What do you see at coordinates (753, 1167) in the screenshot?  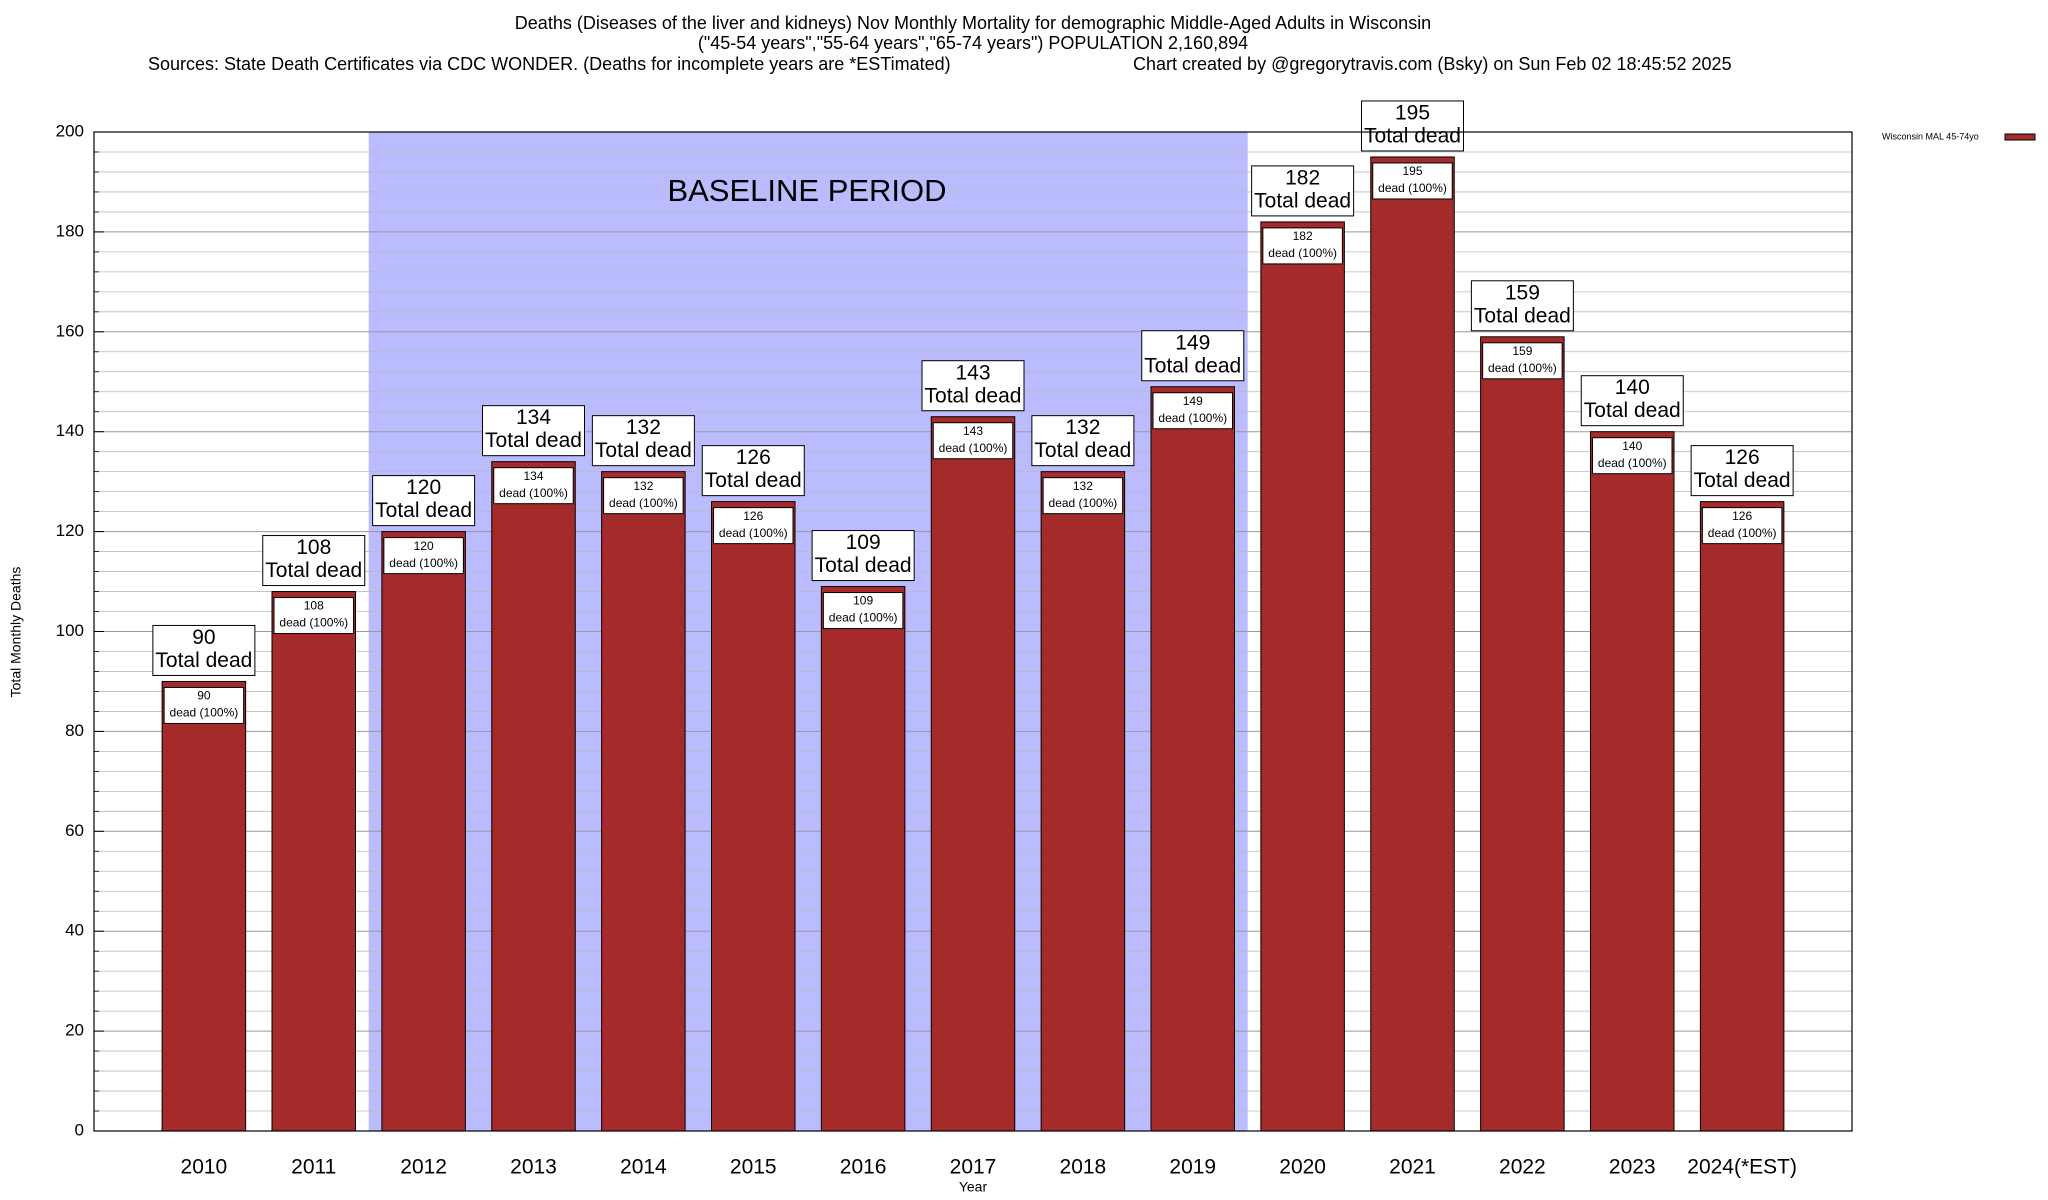 I see `x-tick-label: 2015` at bounding box center [753, 1167].